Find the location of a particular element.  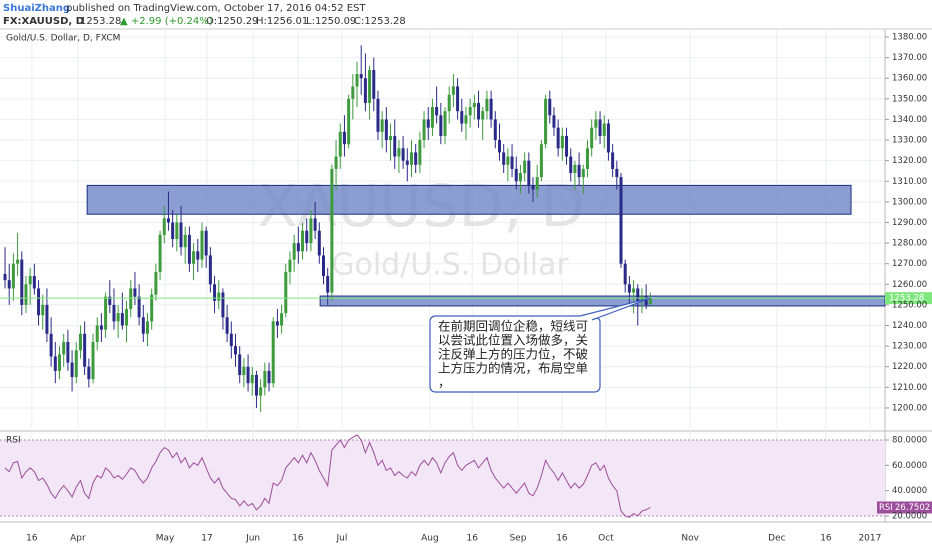

rsi-tag is located at coordinates (904, 507).